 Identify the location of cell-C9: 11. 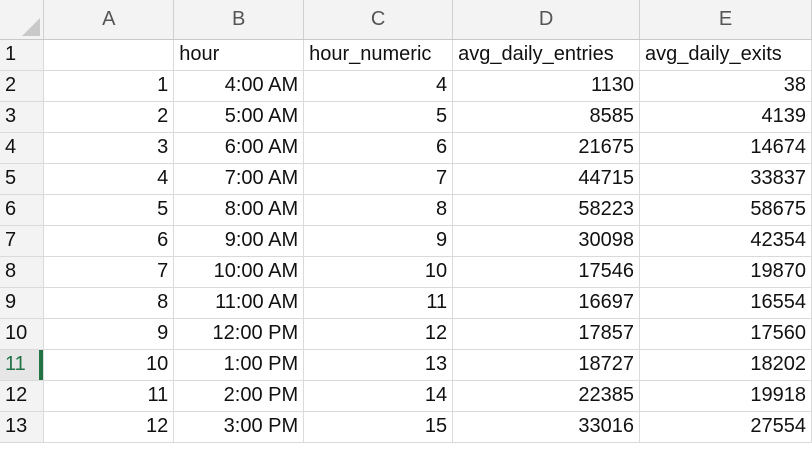
(378, 303).